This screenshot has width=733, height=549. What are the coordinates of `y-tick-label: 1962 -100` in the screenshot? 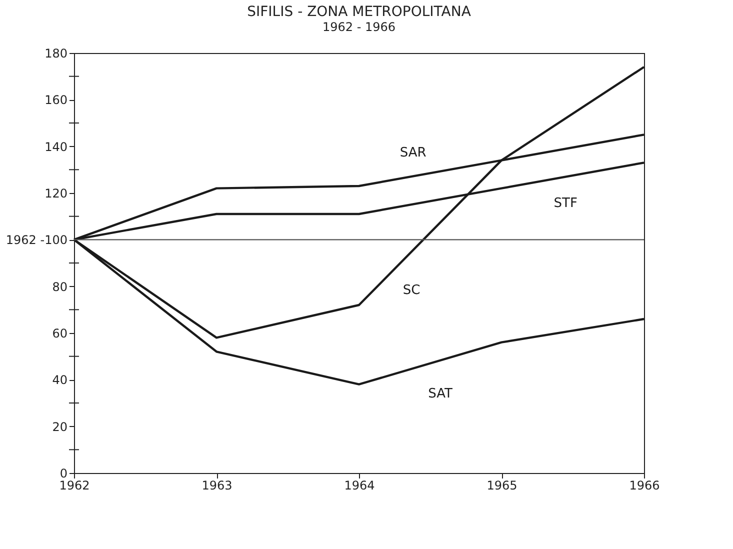 It's located at (37, 240).